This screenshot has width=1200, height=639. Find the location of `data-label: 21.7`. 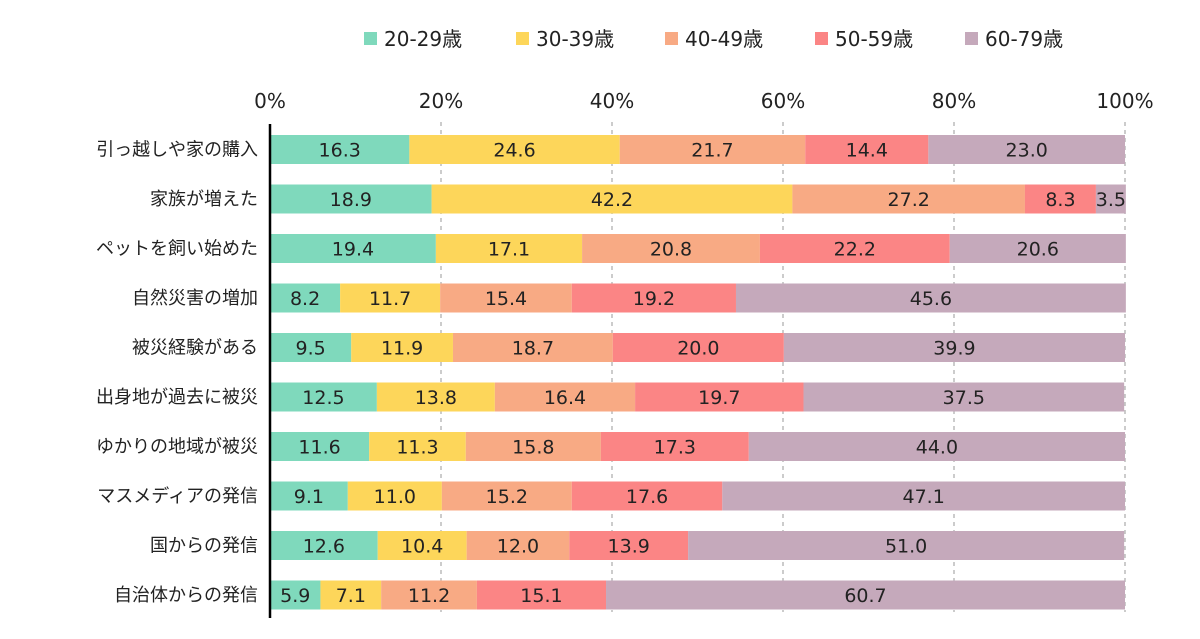

data-label: 21.7 is located at coordinates (712, 151).